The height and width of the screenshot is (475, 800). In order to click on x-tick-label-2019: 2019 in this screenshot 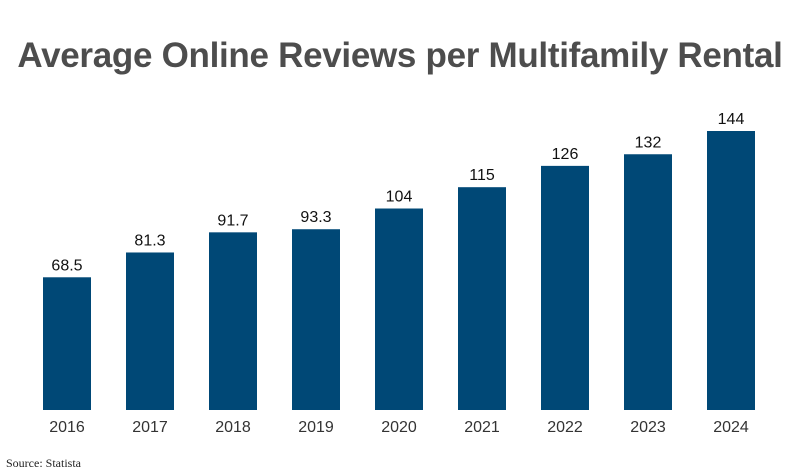, I will do `click(316, 427)`.